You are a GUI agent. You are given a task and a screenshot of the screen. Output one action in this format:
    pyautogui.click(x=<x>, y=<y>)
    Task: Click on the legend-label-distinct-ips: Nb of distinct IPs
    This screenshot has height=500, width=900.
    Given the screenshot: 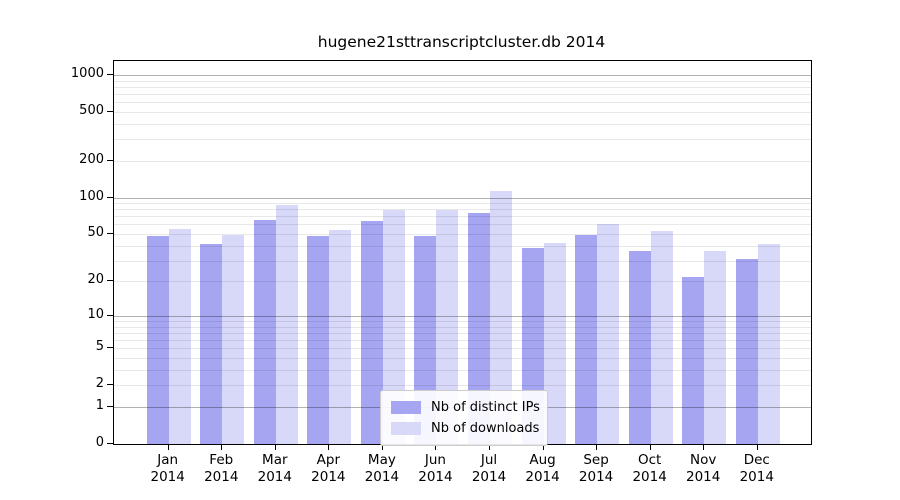 What is the action you would take?
    pyautogui.click(x=485, y=407)
    